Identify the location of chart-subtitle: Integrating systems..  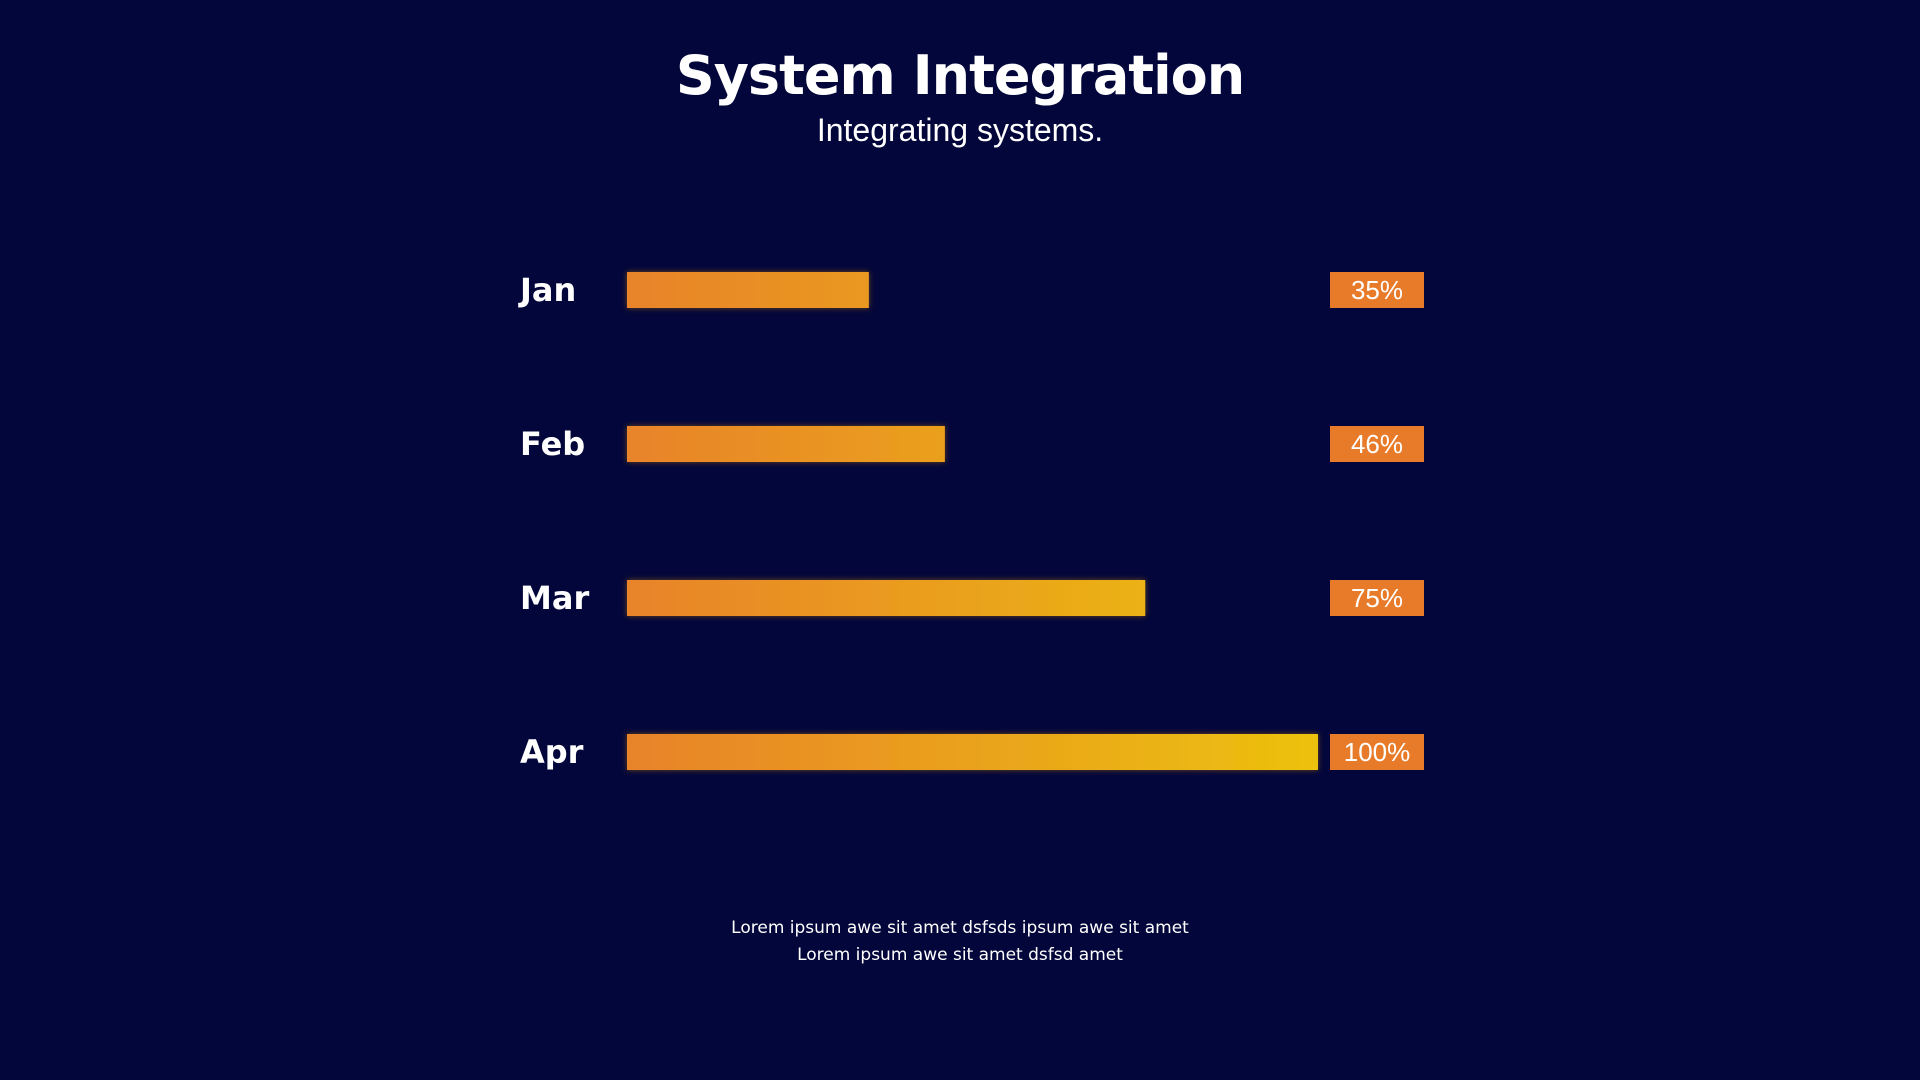
(960, 130).